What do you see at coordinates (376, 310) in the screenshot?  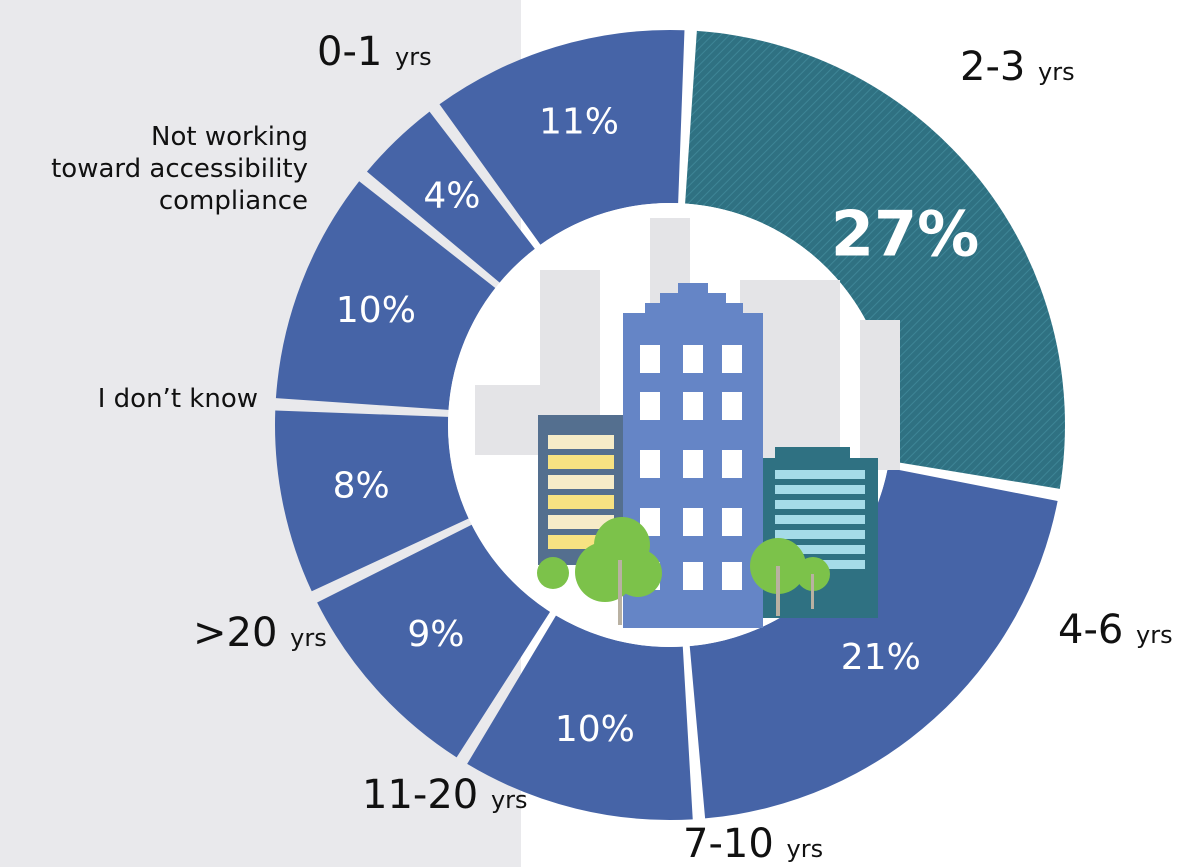 I see `value-label-i-don-t-know: 10%` at bounding box center [376, 310].